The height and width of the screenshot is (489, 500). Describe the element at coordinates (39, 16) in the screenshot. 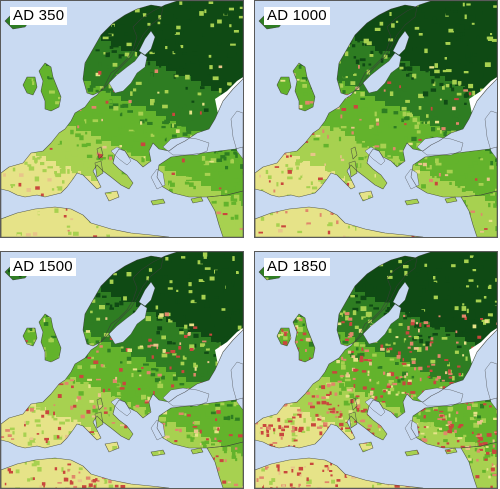

I see `panel-label: AD 350` at that location.